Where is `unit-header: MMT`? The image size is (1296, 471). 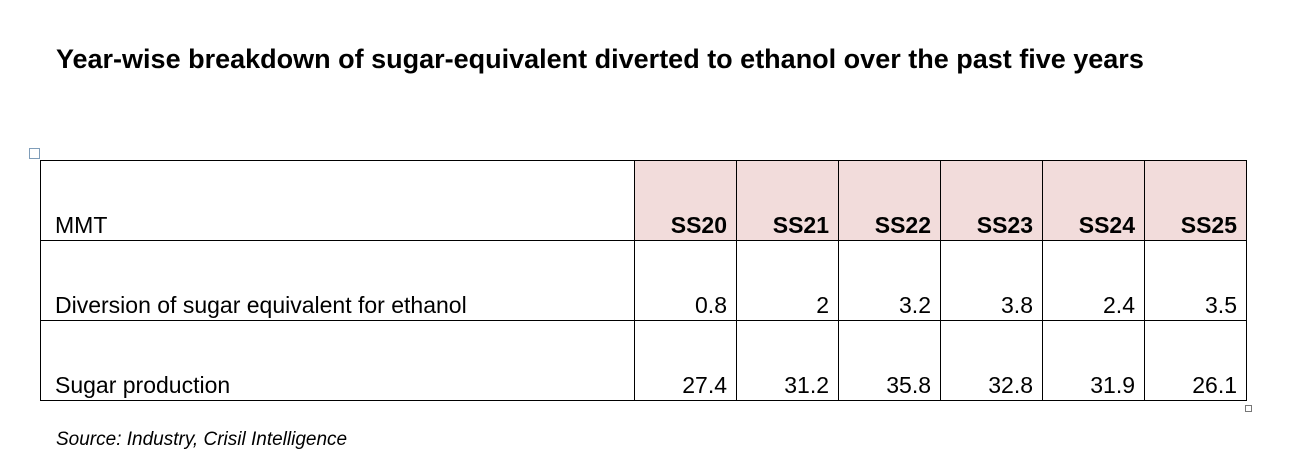
unit-header: MMT is located at coordinates (337, 200).